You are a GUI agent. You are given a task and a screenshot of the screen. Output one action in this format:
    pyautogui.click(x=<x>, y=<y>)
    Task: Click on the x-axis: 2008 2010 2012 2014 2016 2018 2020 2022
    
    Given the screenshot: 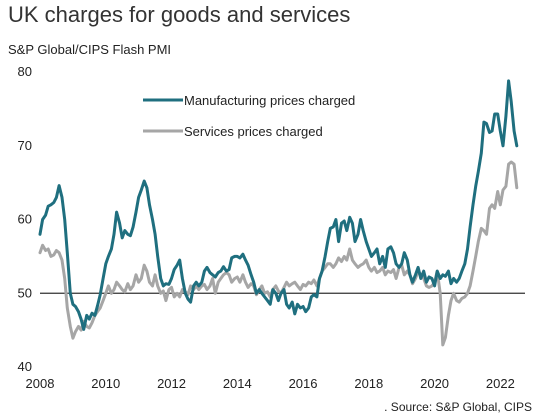 What is the action you would take?
    pyautogui.click(x=270, y=383)
    